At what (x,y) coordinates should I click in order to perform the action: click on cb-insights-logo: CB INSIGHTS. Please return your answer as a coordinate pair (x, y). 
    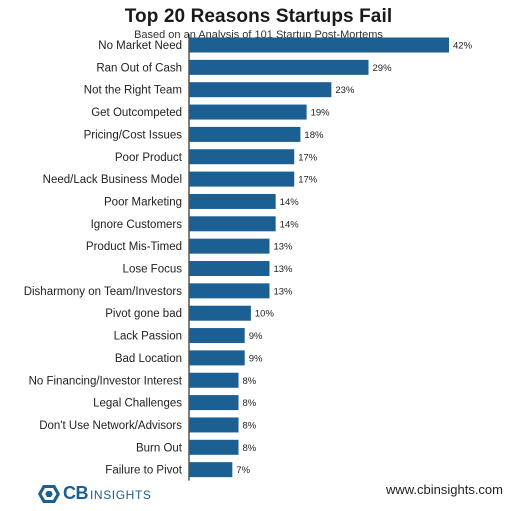
    Looking at the image, I should click on (94, 493).